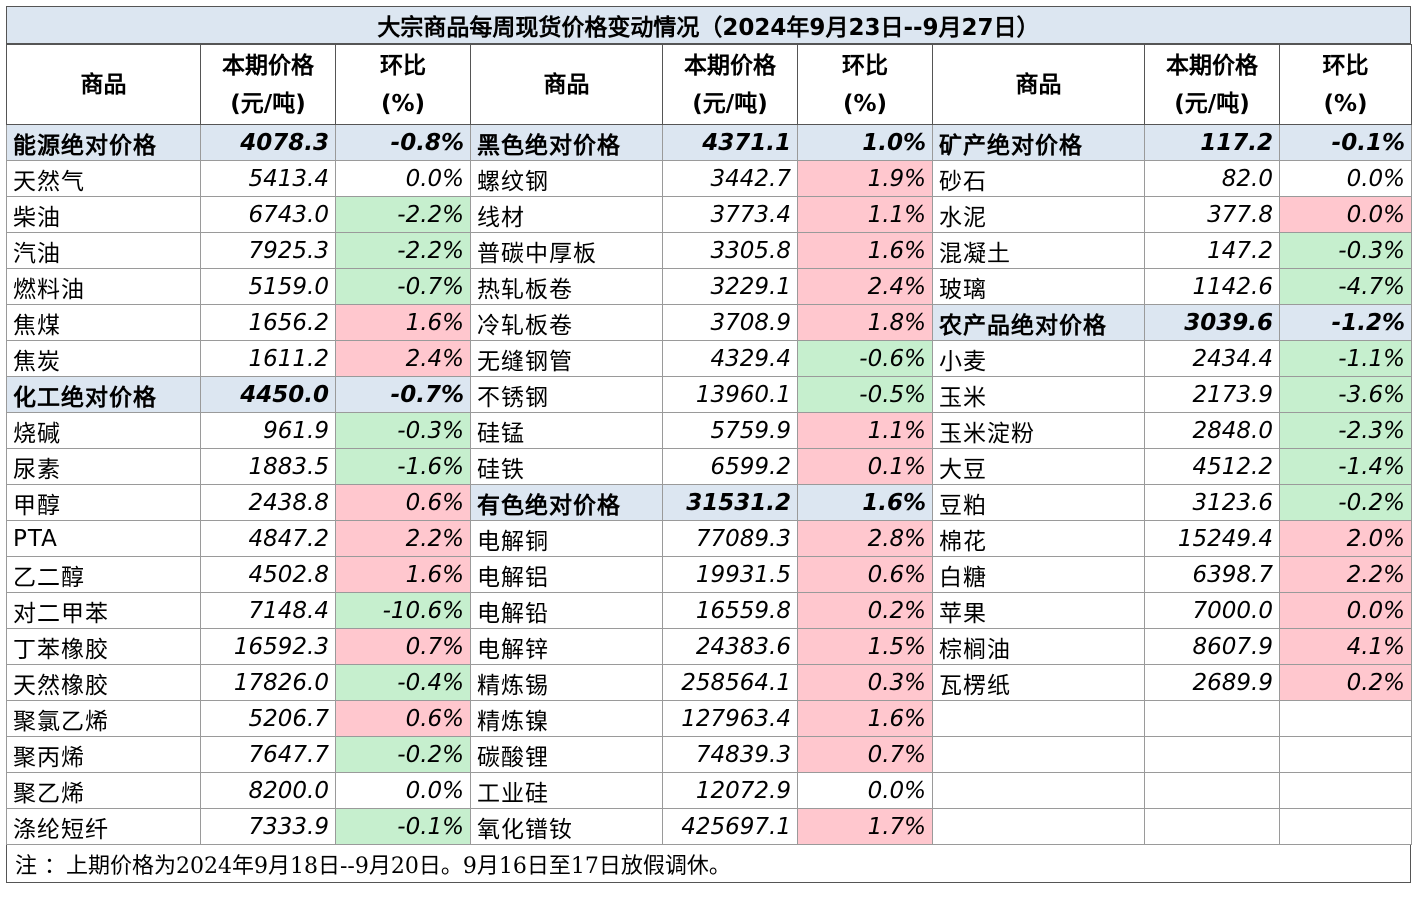 The height and width of the screenshot is (907, 1417). What do you see at coordinates (1345, 358) in the screenshot?
I see `change-pct-cell: -1.1%` at bounding box center [1345, 358].